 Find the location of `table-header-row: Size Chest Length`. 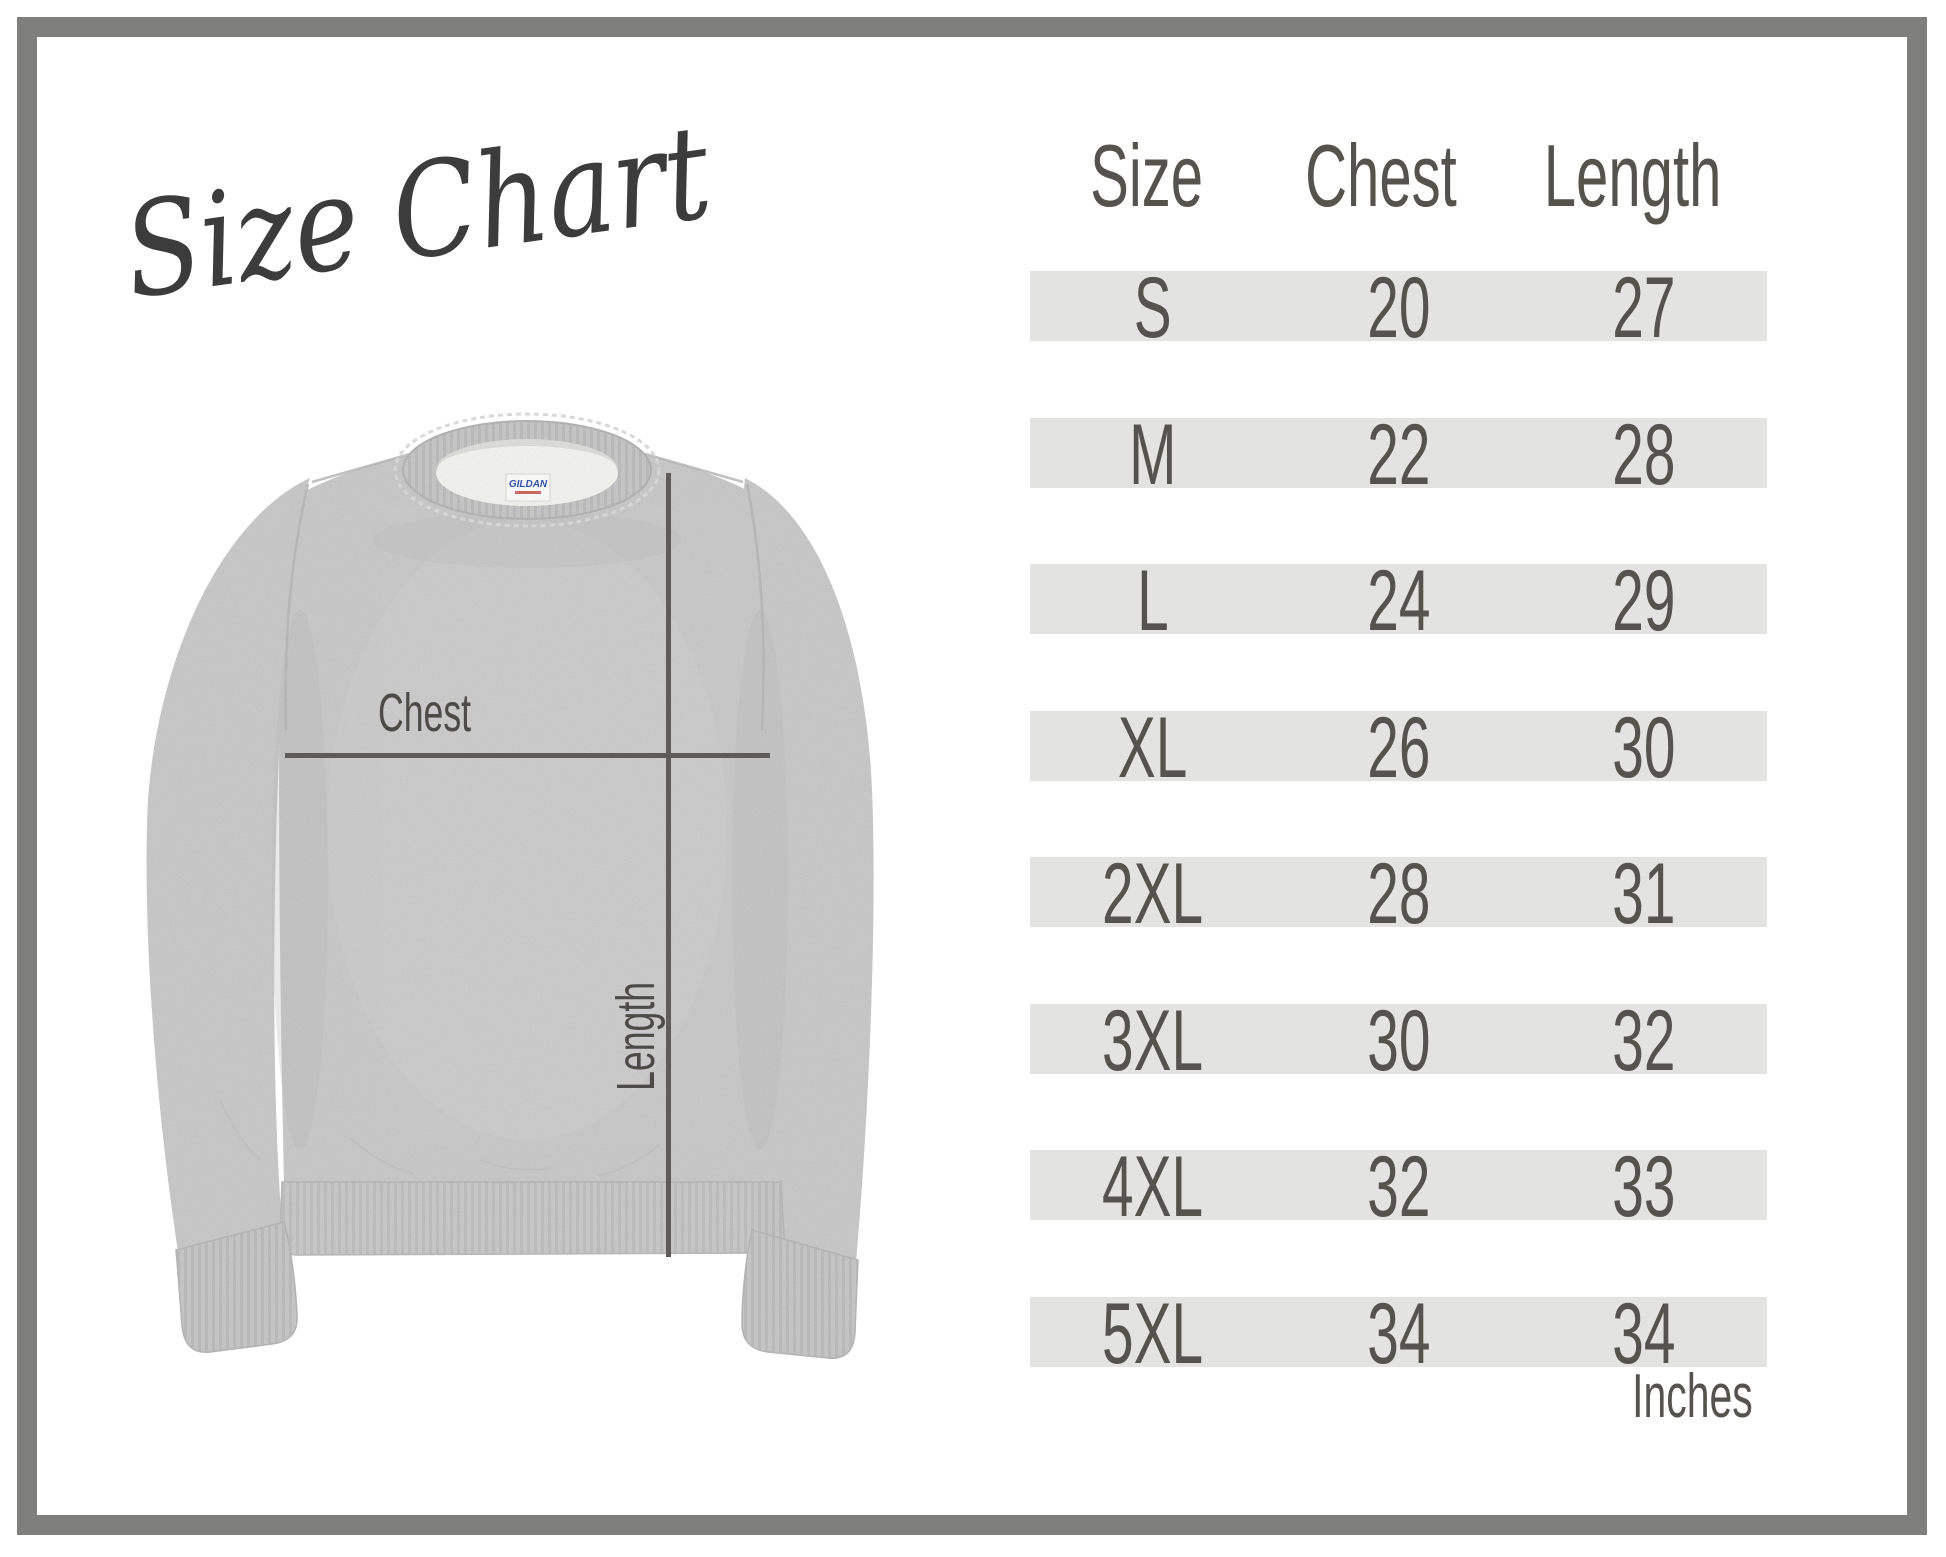

table-header-row: Size Chest Length is located at coordinates (1398, 176).